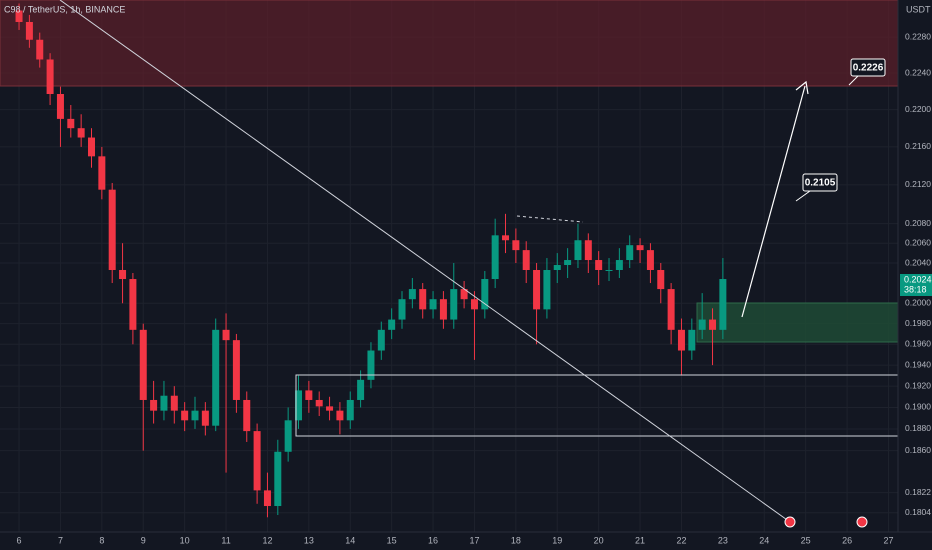 The height and width of the screenshot is (550, 932). I want to click on annotation-box, so click(868, 67).